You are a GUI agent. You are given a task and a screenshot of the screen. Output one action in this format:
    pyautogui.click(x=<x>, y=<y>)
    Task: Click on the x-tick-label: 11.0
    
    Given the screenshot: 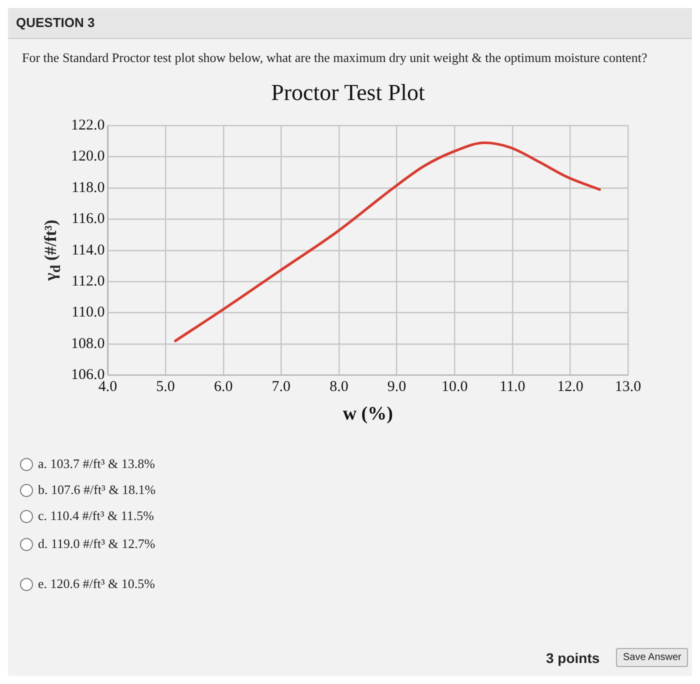 What is the action you would take?
    pyautogui.click(x=513, y=387)
    